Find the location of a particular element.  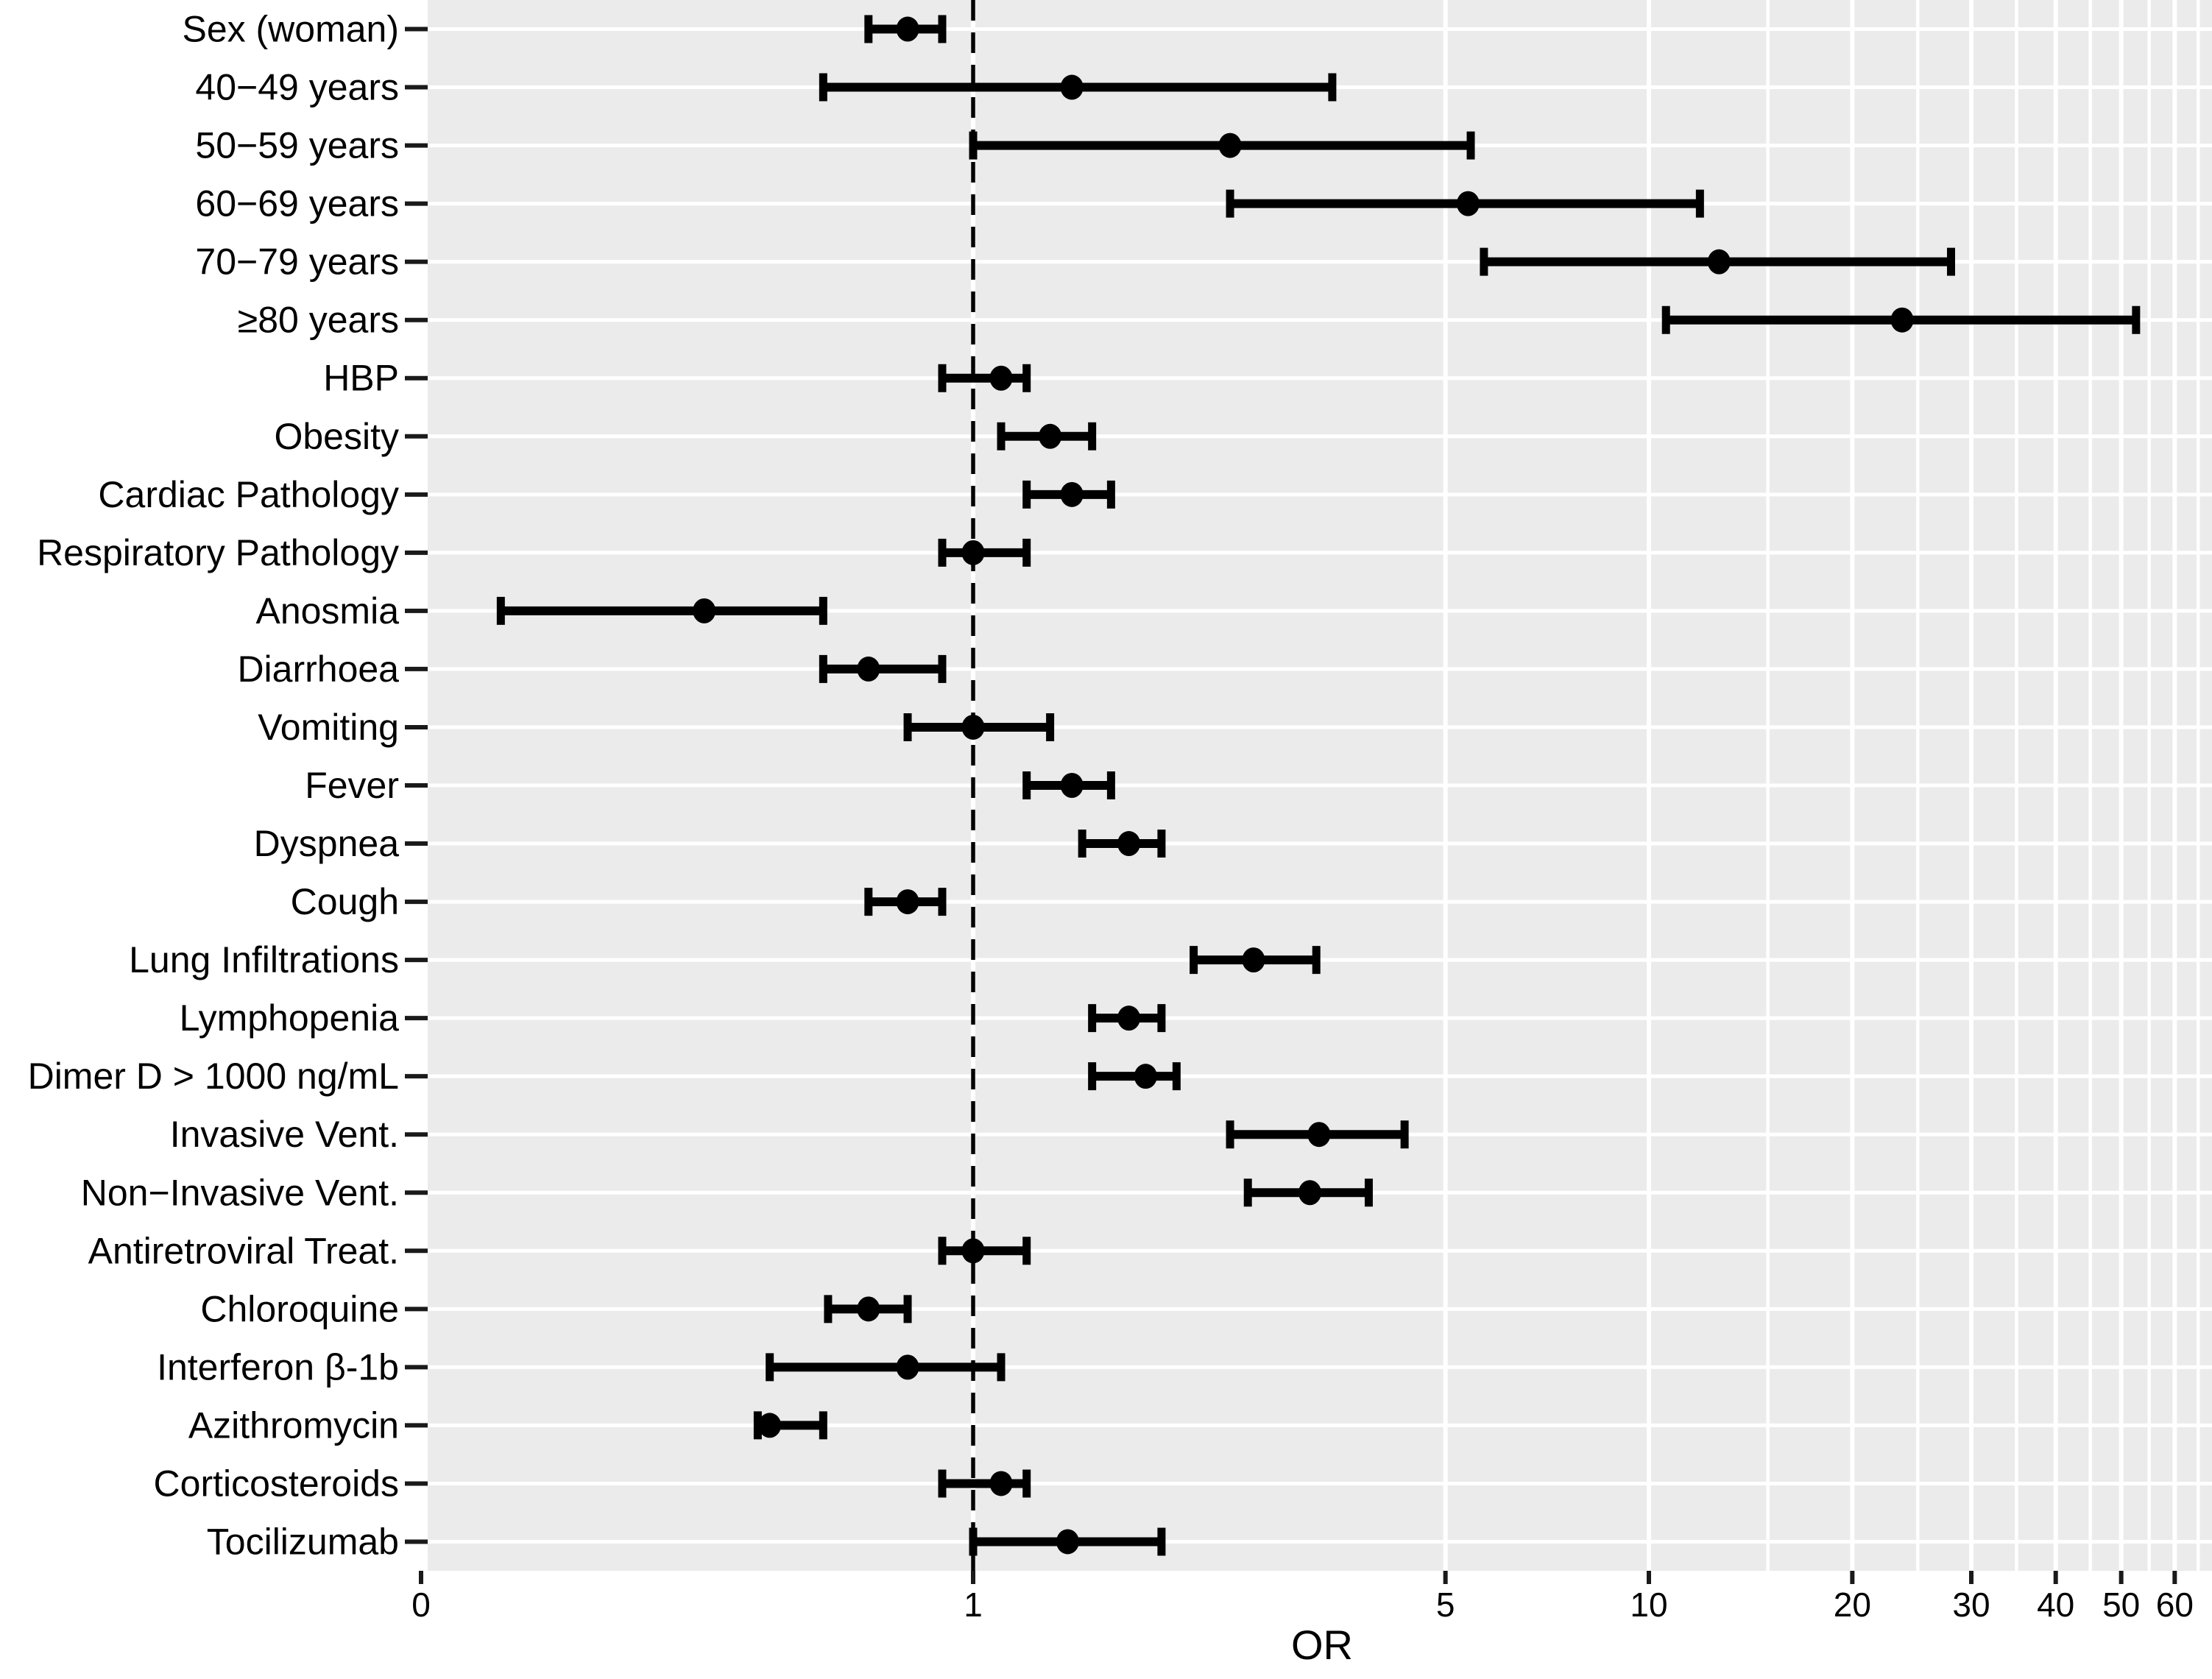

y-axis-label: Anosmia is located at coordinates (327, 611).